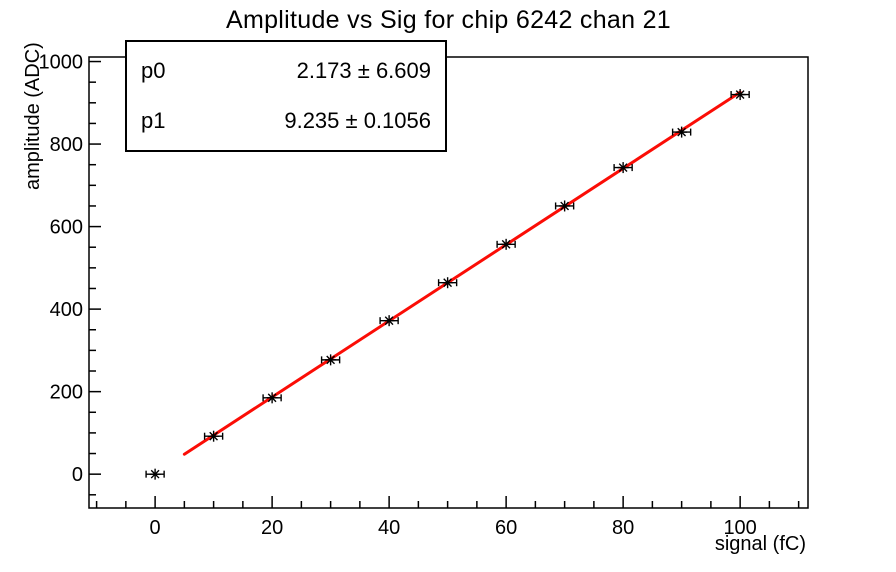 The height and width of the screenshot is (572, 896). What do you see at coordinates (155, 528) in the screenshot?
I see `x-tick-label: 0` at bounding box center [155, 528].